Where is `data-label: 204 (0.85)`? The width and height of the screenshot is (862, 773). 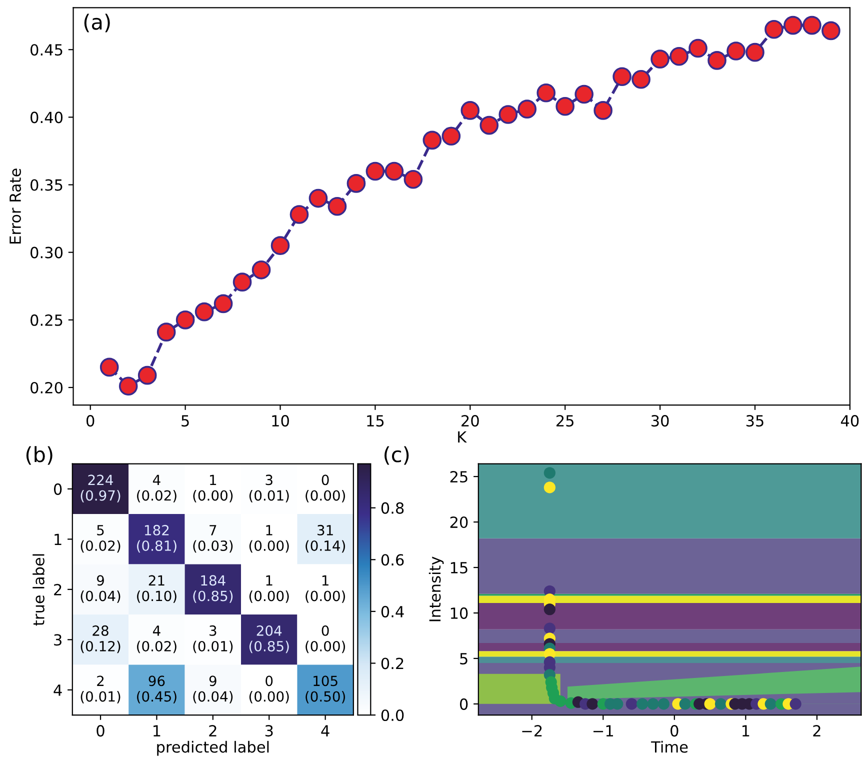
data-label: 204 (0.85) is located at coordinates (269, 639).